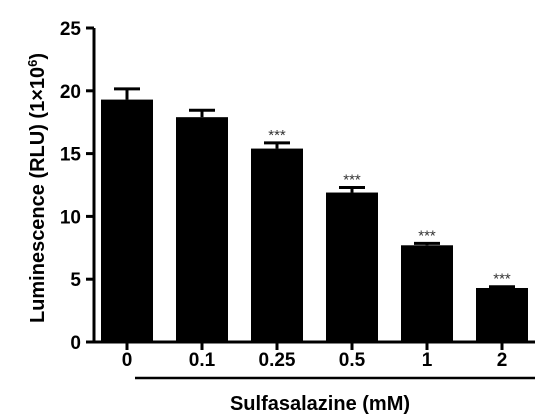 This screenshot has height=417, width=536. What do you see at coordinates (71, 29) in the screenshot?
I see `y-tick-label: 25` at bounding box center [71, 29].